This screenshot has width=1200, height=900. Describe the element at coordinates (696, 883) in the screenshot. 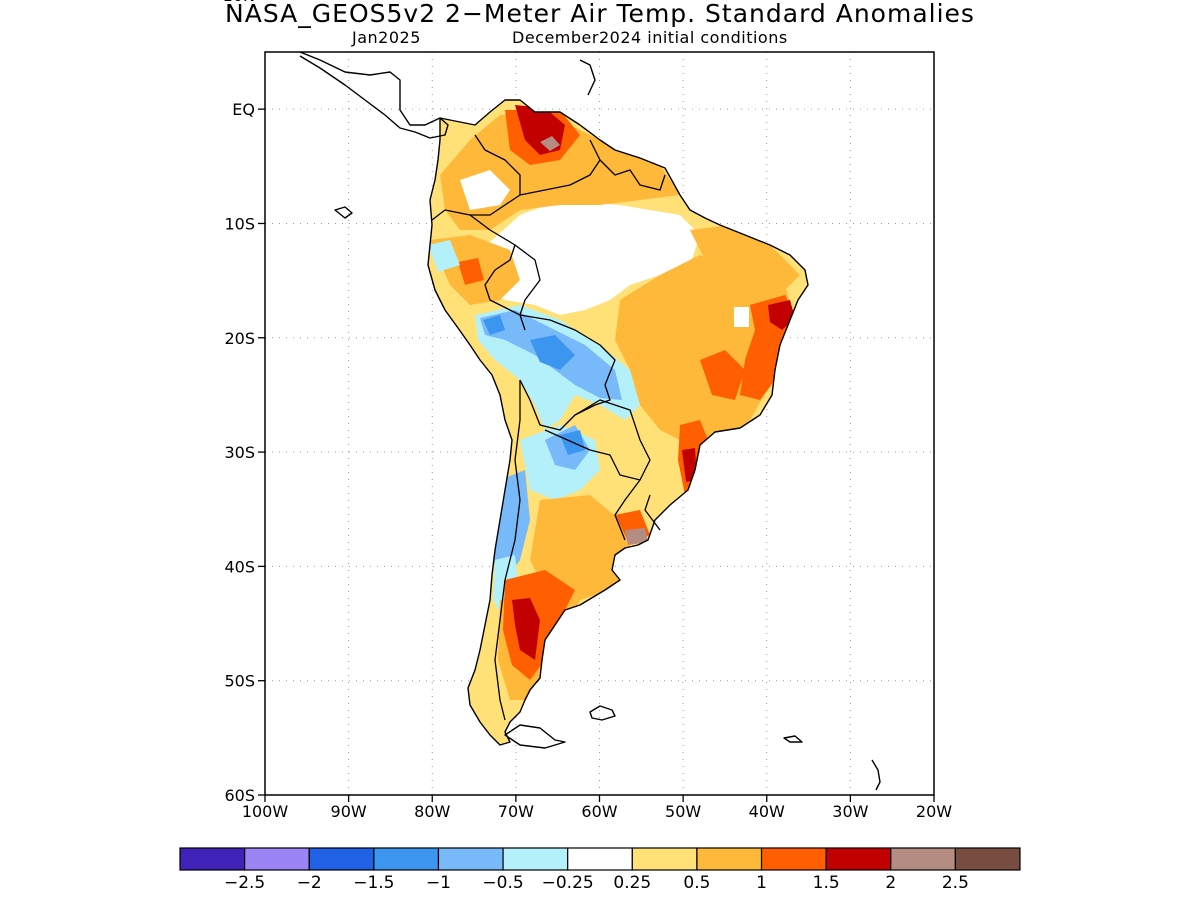

I see `colorbar-label: 0.5` at that location.